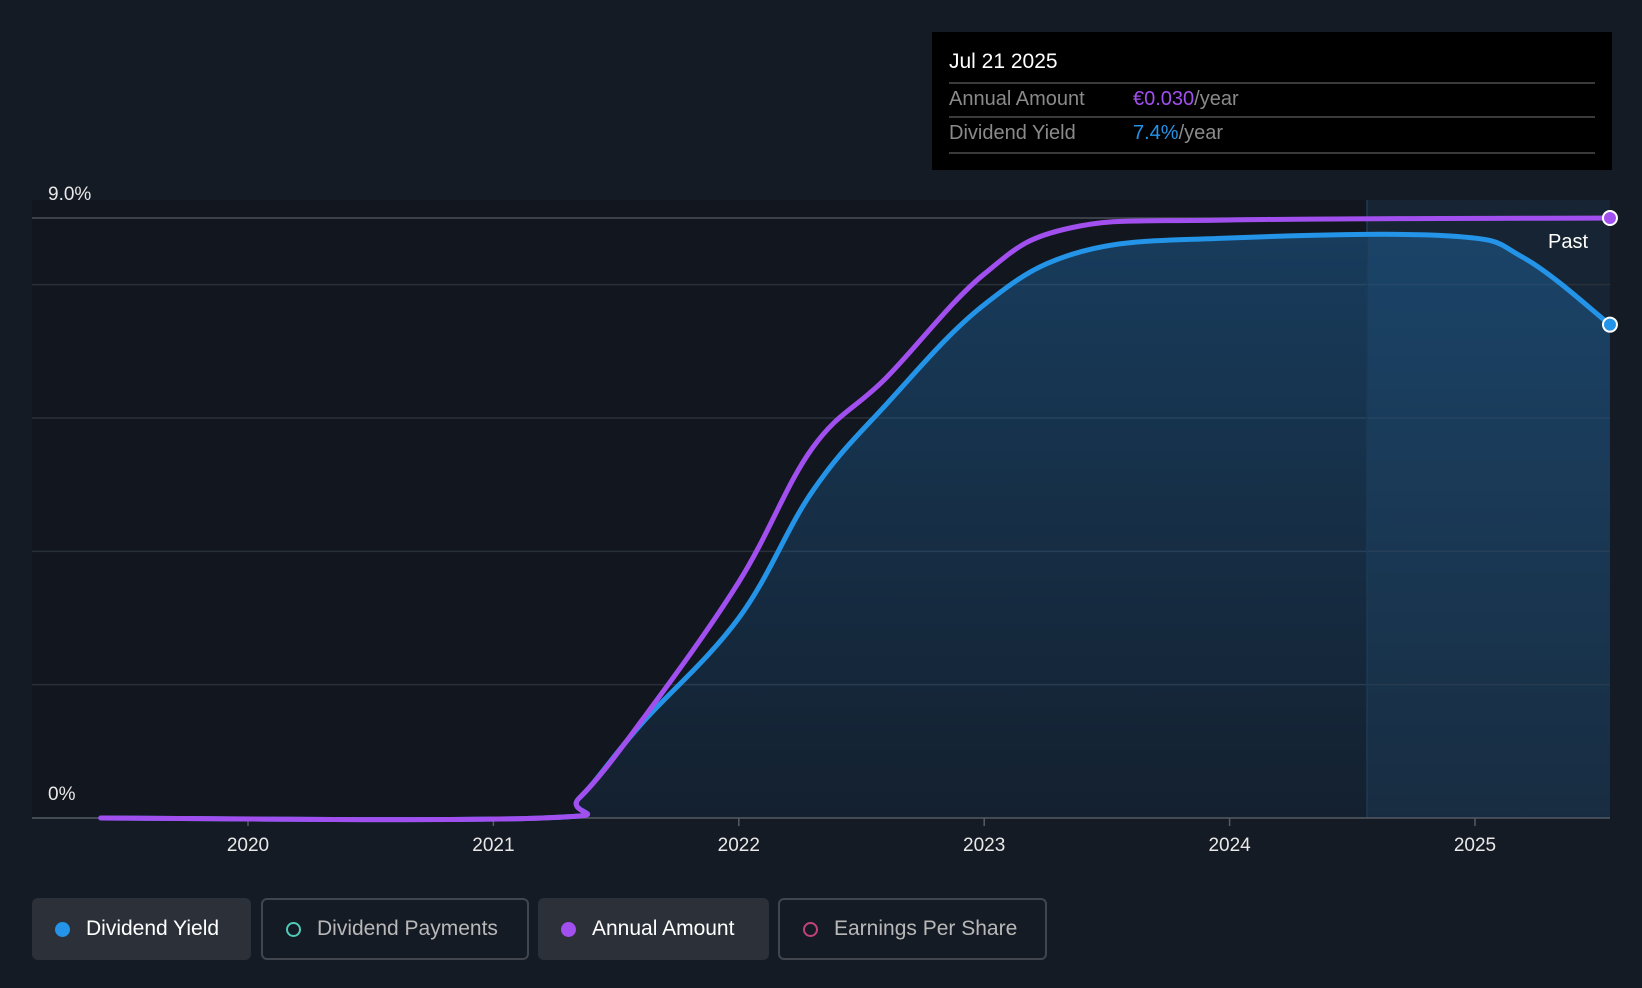  Describe the element at coordinates (1012, 133) in the screenshot. I see `tooltip-label: Dividend Yield` at that location.